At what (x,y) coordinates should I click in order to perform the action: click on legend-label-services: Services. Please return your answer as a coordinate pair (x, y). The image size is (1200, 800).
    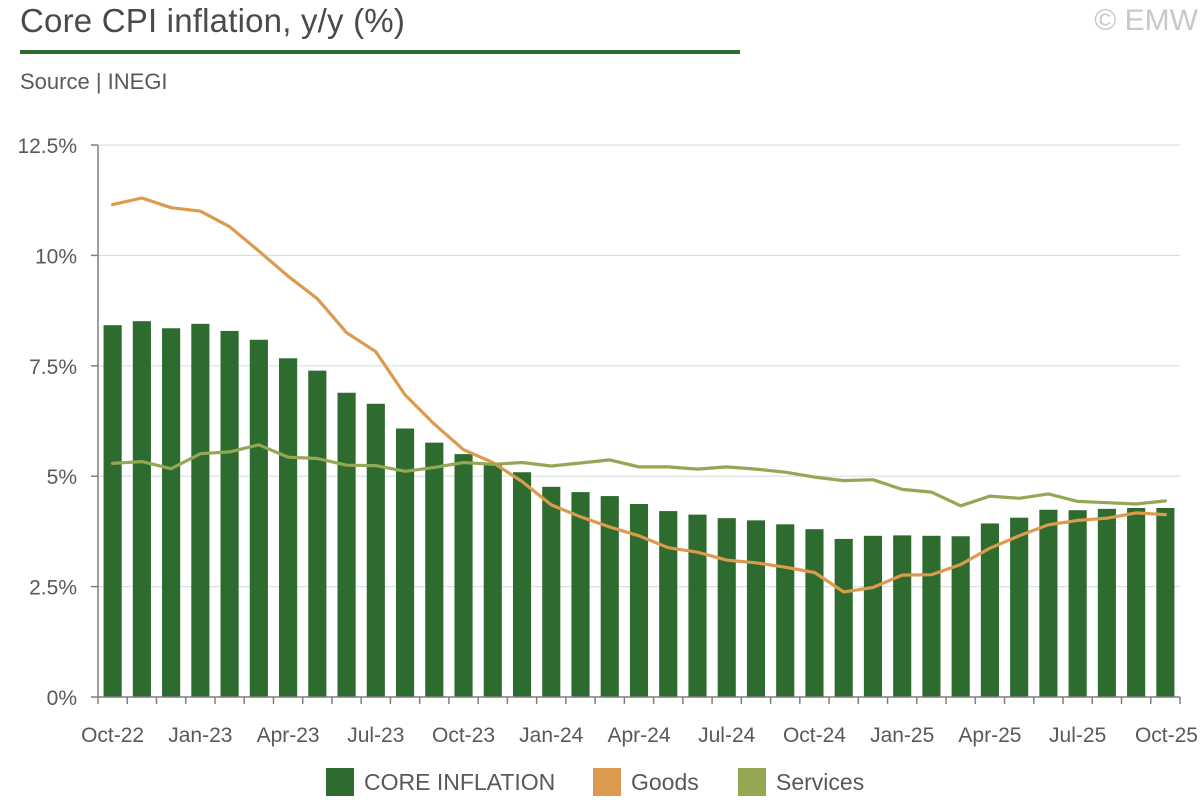
    Looking at the image, I should click on (820, 782).